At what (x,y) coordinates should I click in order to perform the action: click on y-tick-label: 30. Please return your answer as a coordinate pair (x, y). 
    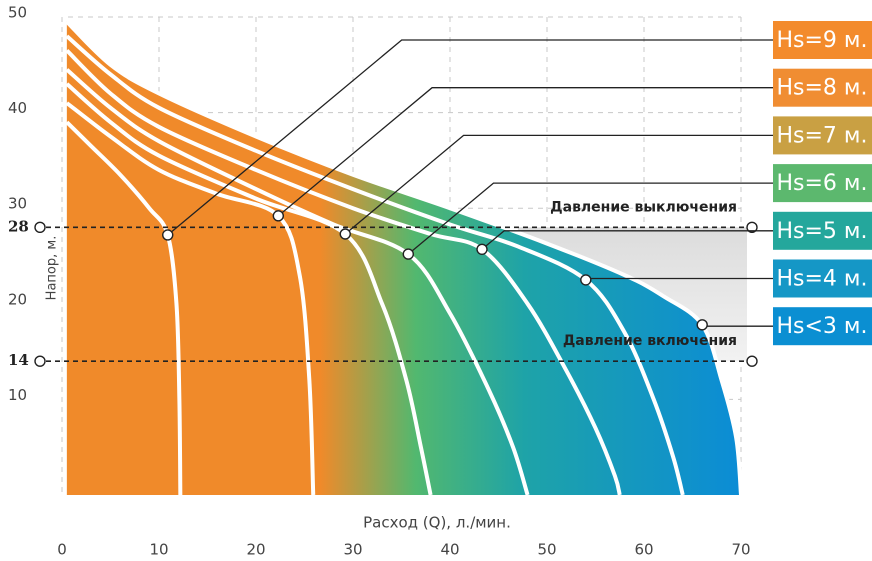
    Looking at the image, I should click on (17, 204).